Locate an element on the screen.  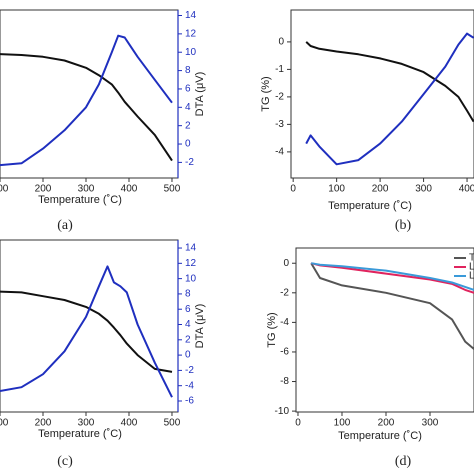
panel-label: (a) is located at coordinates (65, 225).